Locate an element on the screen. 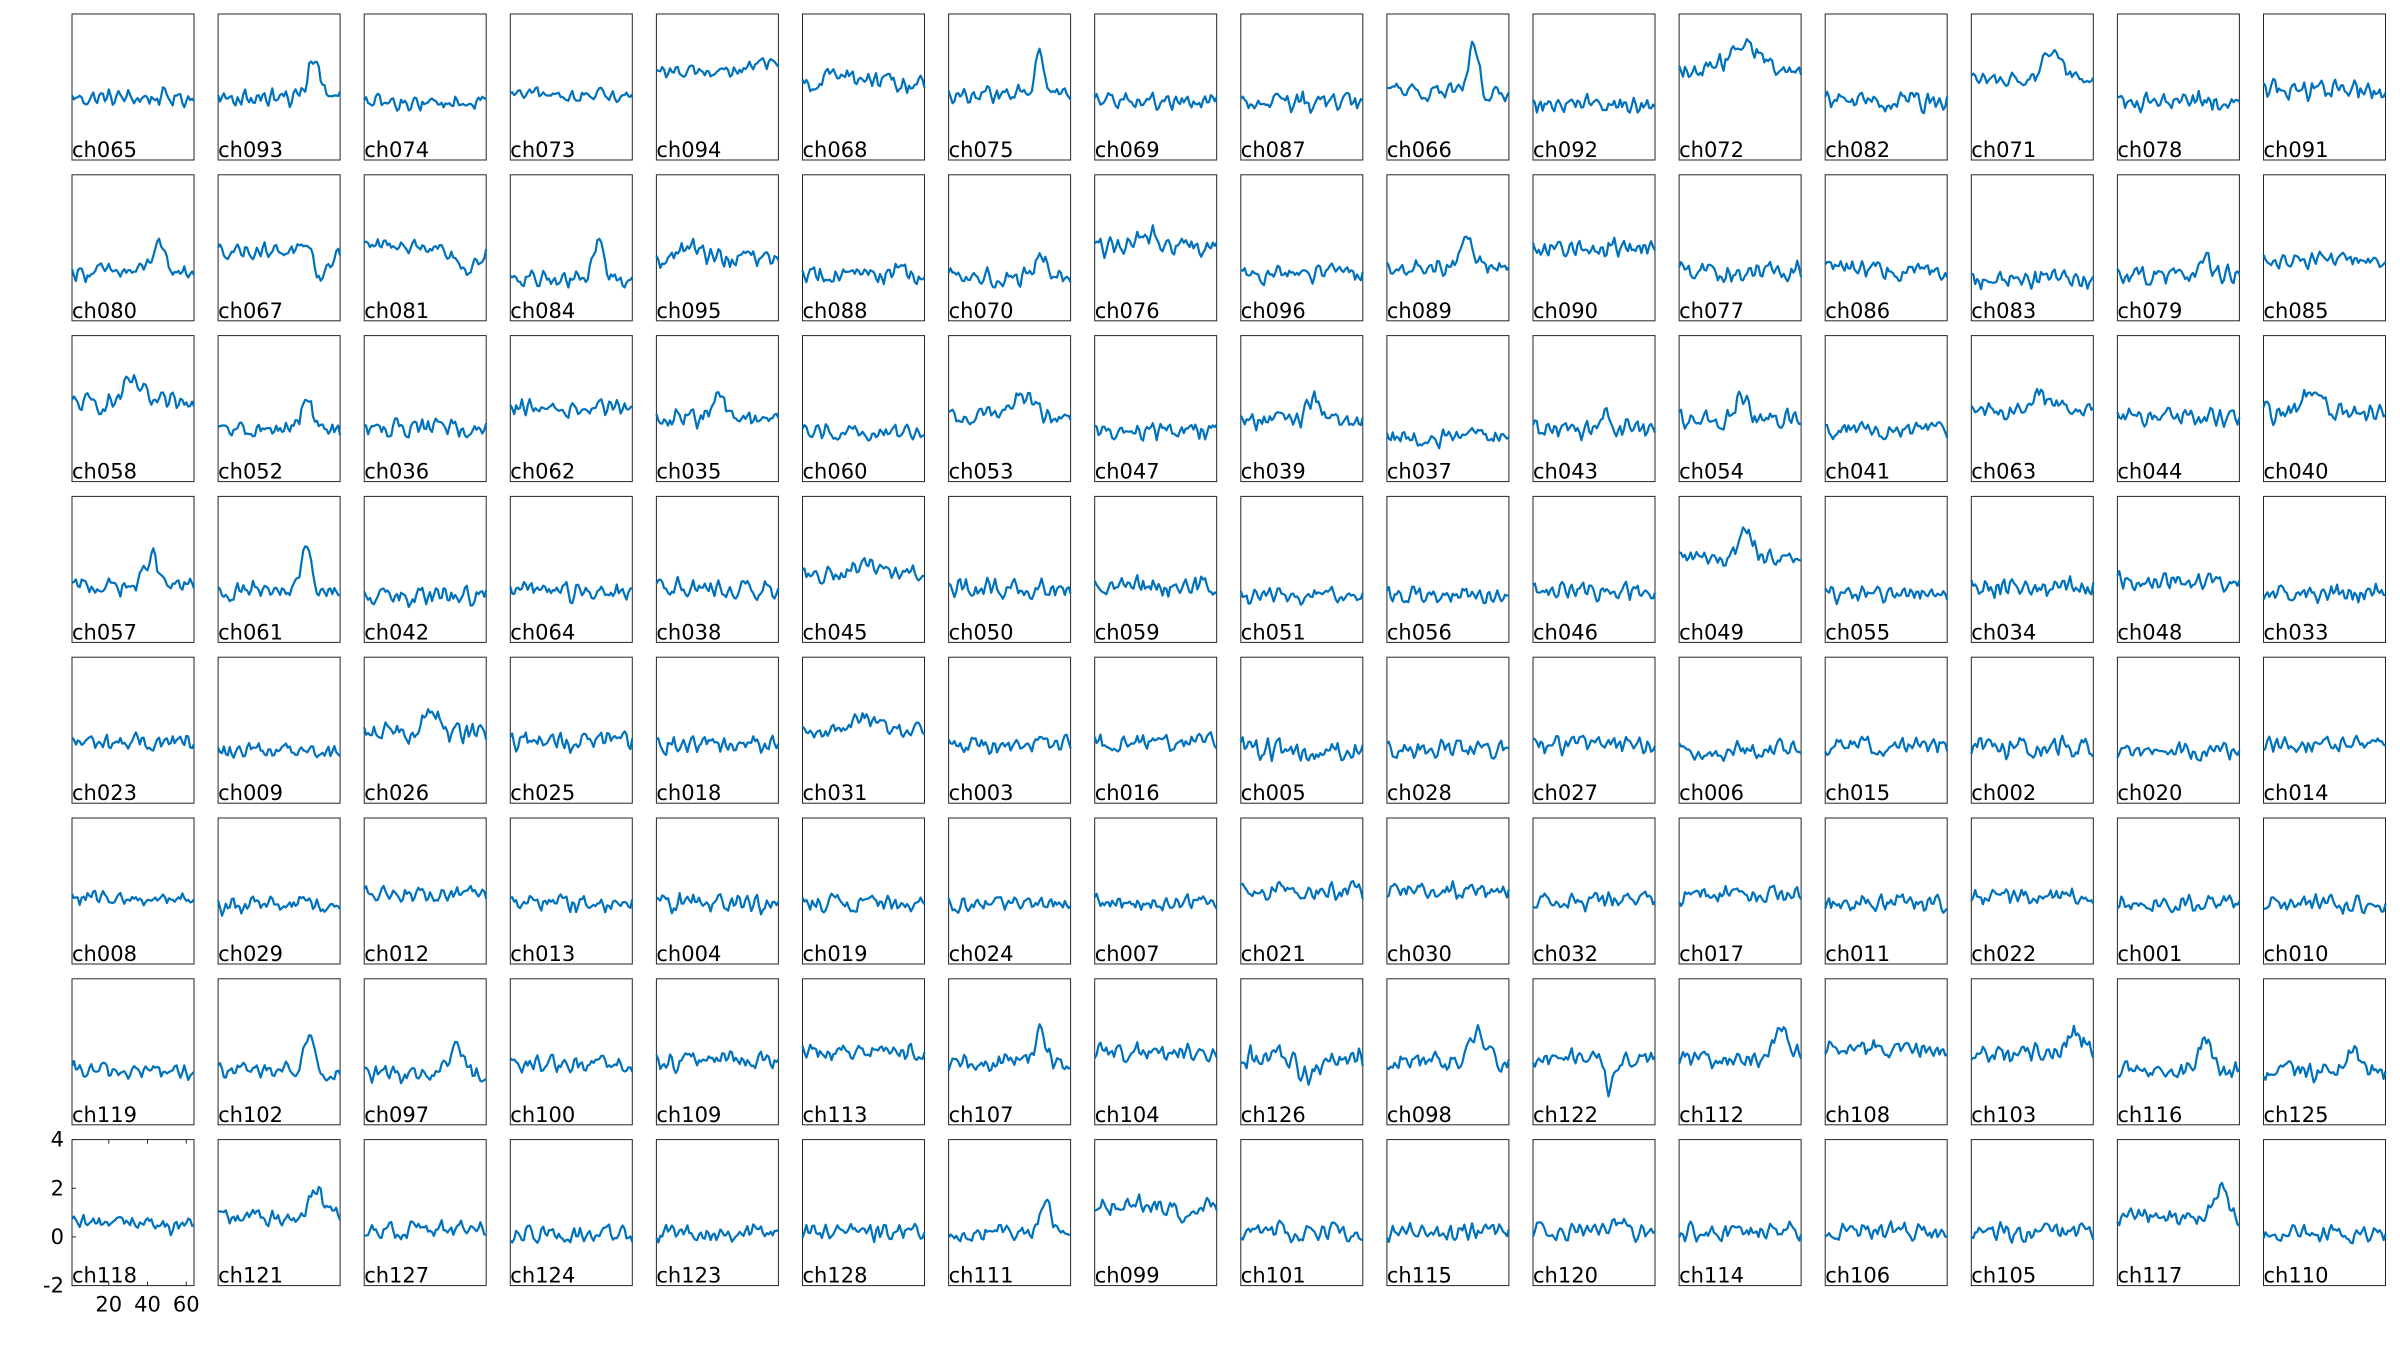 The height and width of the screenshot is (1350, 2400). channel-panel-ch059: ch059 is located at coordinates (1155, 569).